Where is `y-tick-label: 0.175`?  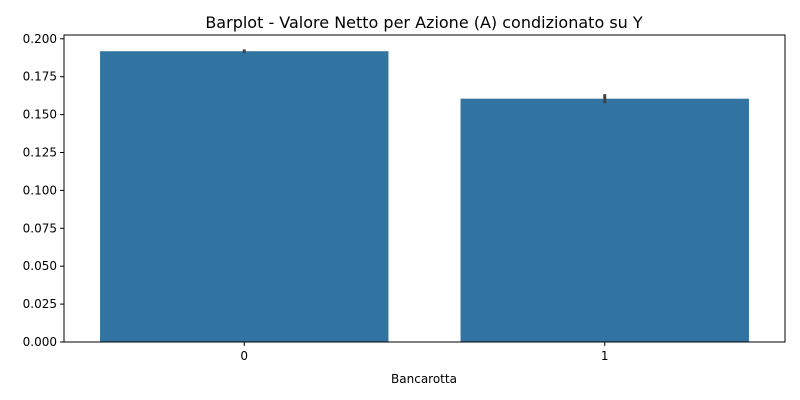 y-tick-label: 0.175 is located at coordinates (40, 77).